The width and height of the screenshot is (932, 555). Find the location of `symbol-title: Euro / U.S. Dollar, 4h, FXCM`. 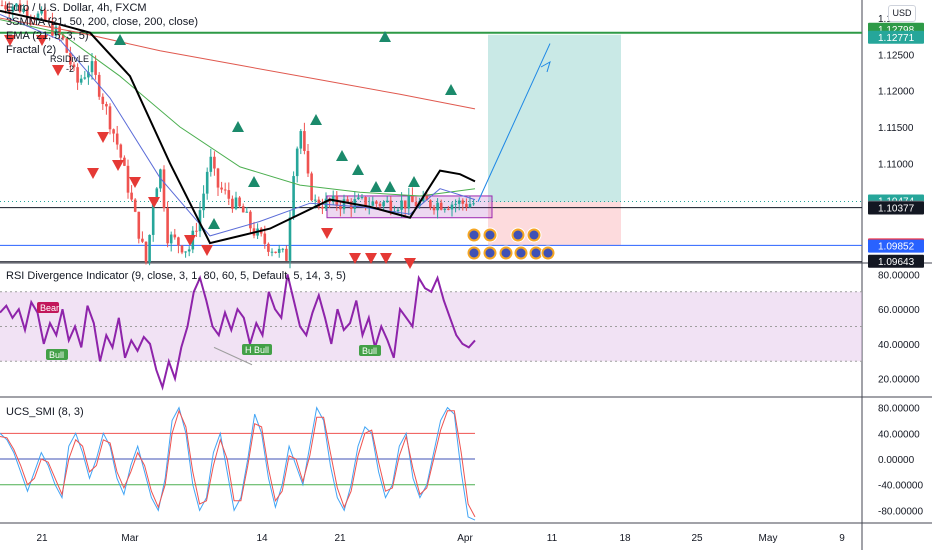

symbol-title: Euro / U.S. Dollar, 4h, FXCM is located at coordinates (76, 8).